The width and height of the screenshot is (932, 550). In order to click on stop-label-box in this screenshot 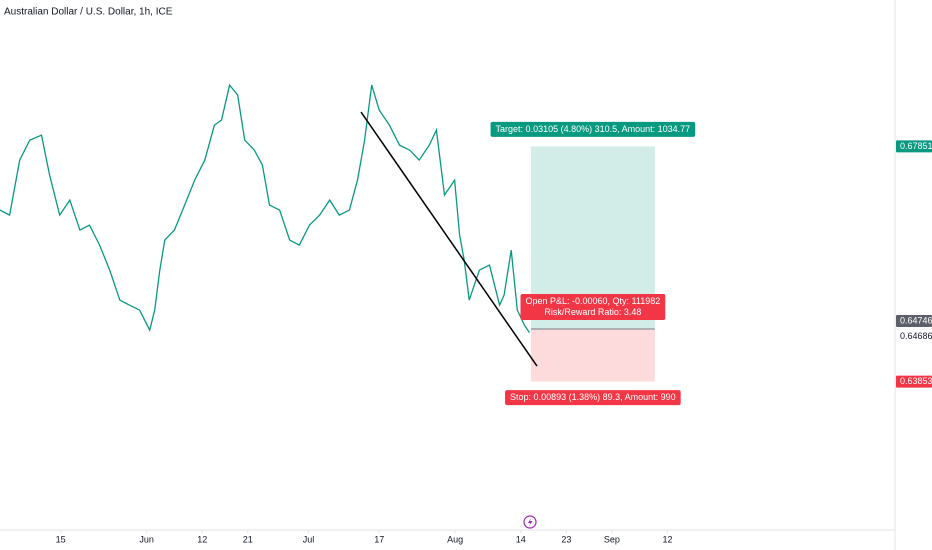, I will do `click(593, 398)`.